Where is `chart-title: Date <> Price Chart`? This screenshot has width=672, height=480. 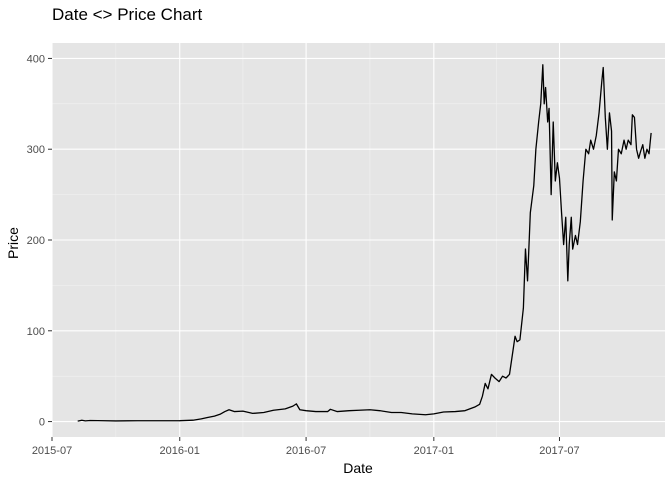 chart-title: Date <> Price Chart is located at coordinates (127, 14).